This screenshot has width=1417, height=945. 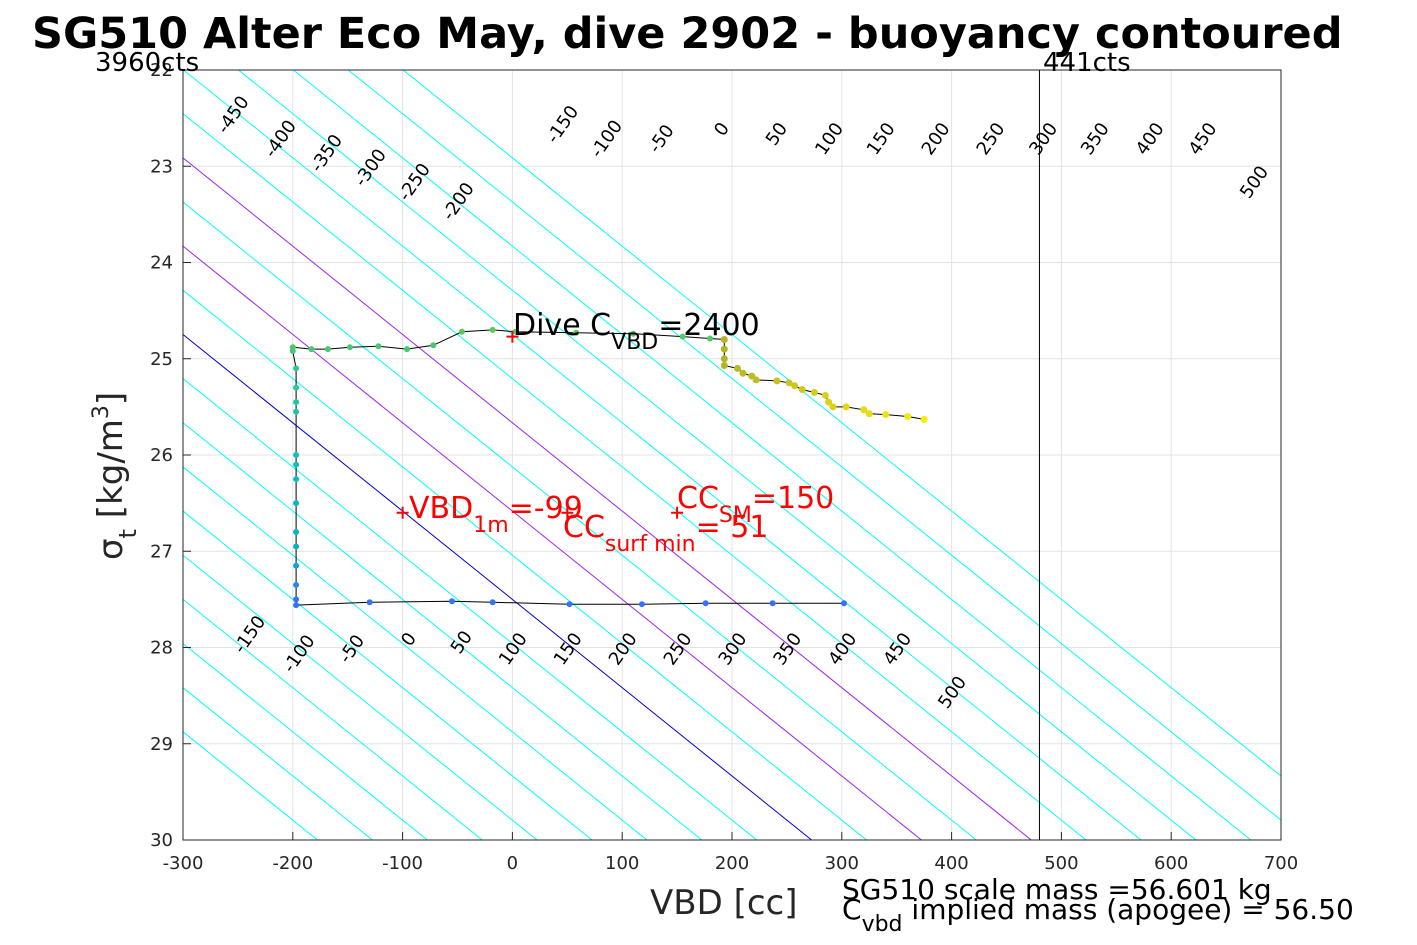 I want to click on profile-segment, so click(x=294, y=476).